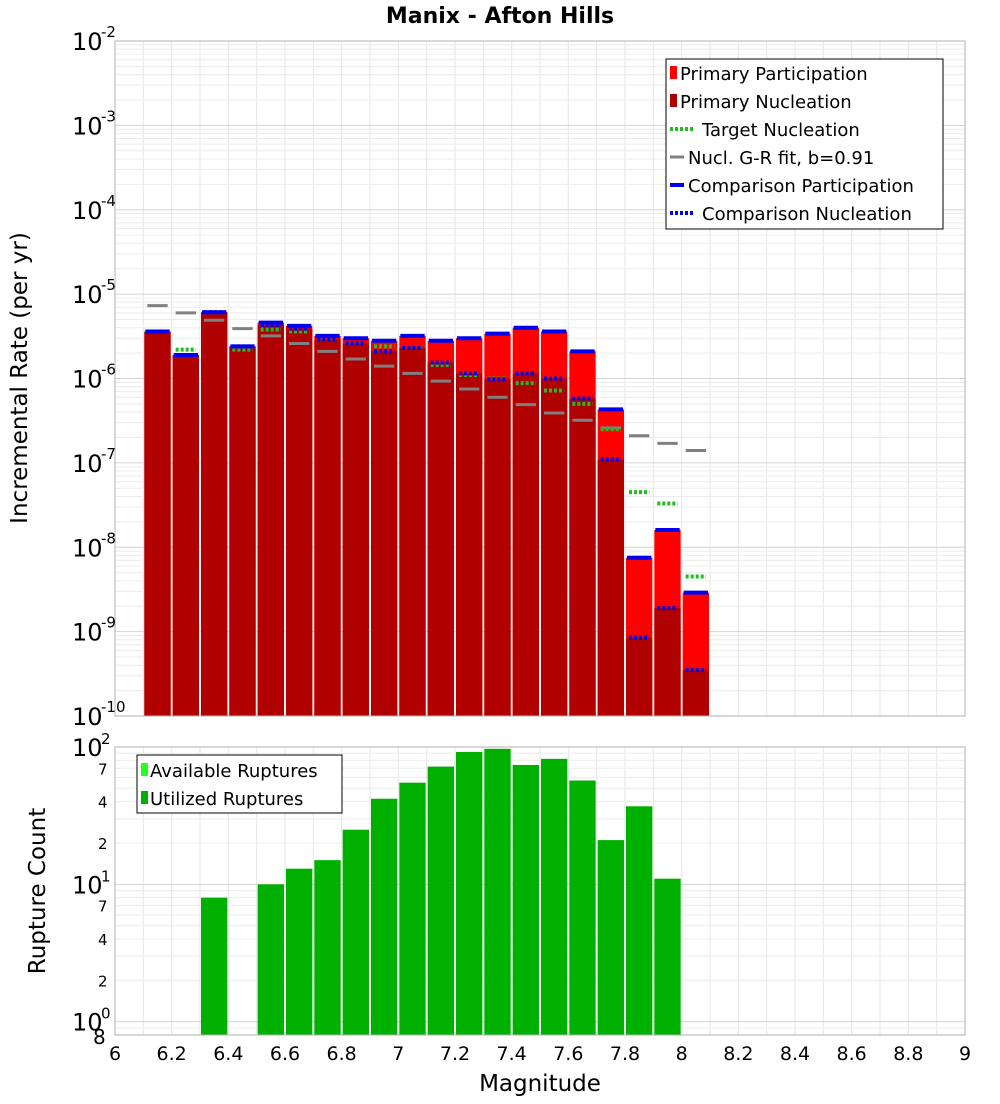  What do you see at coordinates (38, 891) in the screenshot?
I see `bottom-y-axis-label: Rupture Count` at bounding box center [38, 891].